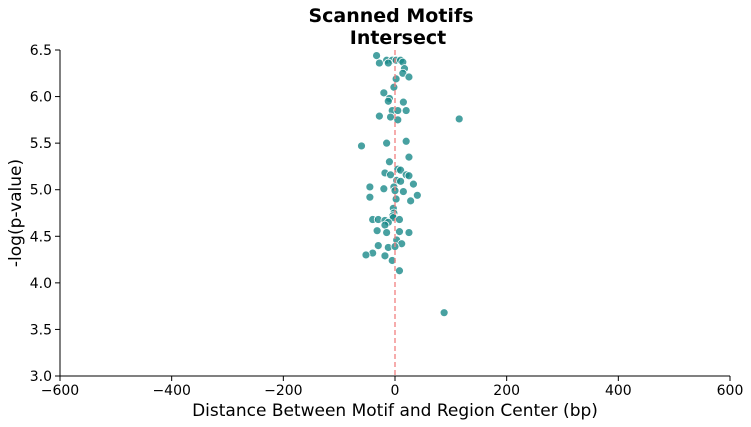 Image resolution: width=751 pixels, height=427 pixels. Describe the element at coordinates (618, 391) in the screenshot. I see `x-tick-label: 400` at that location.